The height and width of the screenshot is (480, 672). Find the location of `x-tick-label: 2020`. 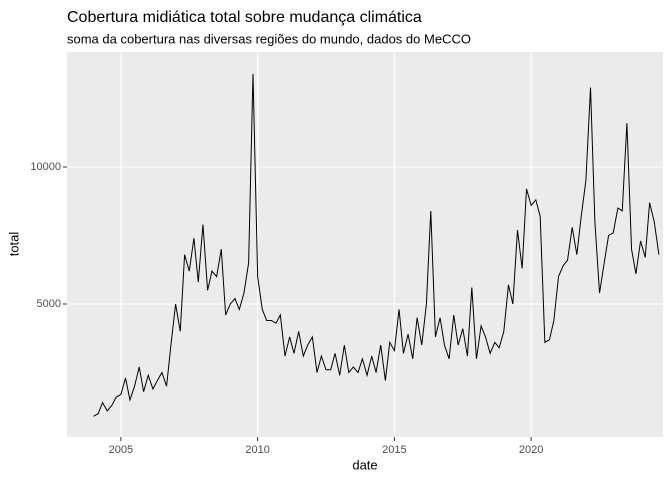

x-tick-label: 2020 is located at coordinates (531, 450).